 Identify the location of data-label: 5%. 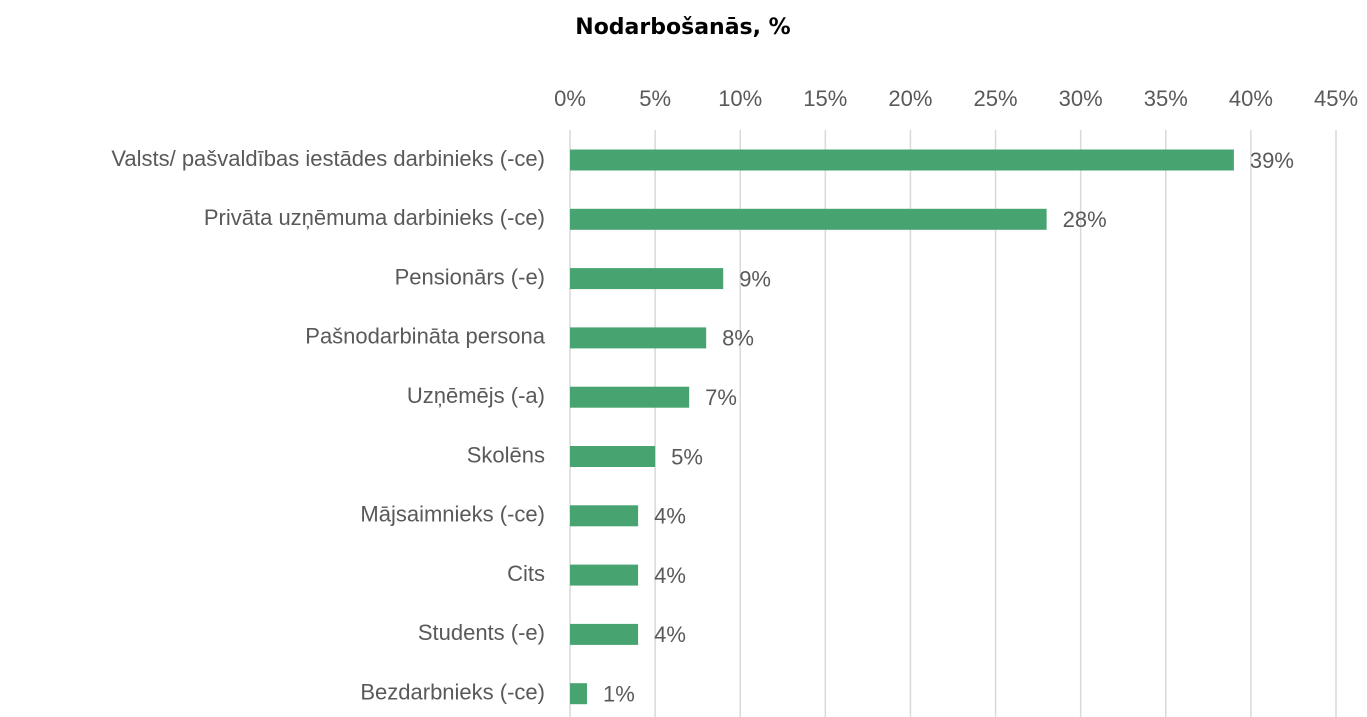
(687, 456).